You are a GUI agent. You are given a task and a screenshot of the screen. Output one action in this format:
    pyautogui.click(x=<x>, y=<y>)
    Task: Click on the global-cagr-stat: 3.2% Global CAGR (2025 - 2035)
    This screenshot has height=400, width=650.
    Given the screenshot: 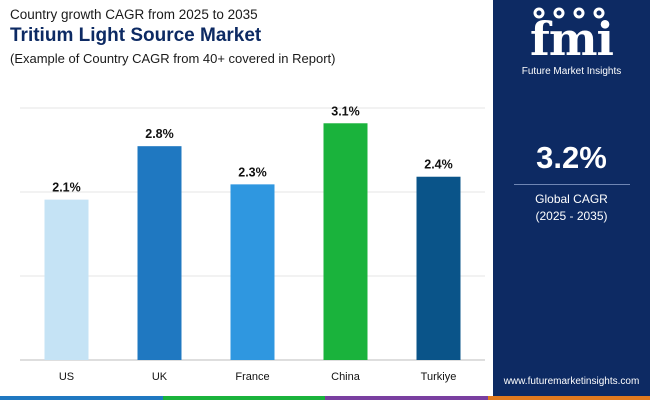 What is the action you would take?
    pyautogui.click(x=571, y=182)
    